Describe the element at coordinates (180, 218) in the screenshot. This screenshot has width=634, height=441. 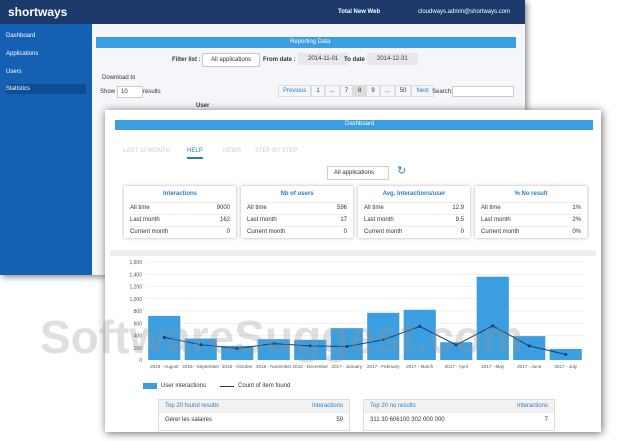
I see `card-row: Last month 162` at that location.